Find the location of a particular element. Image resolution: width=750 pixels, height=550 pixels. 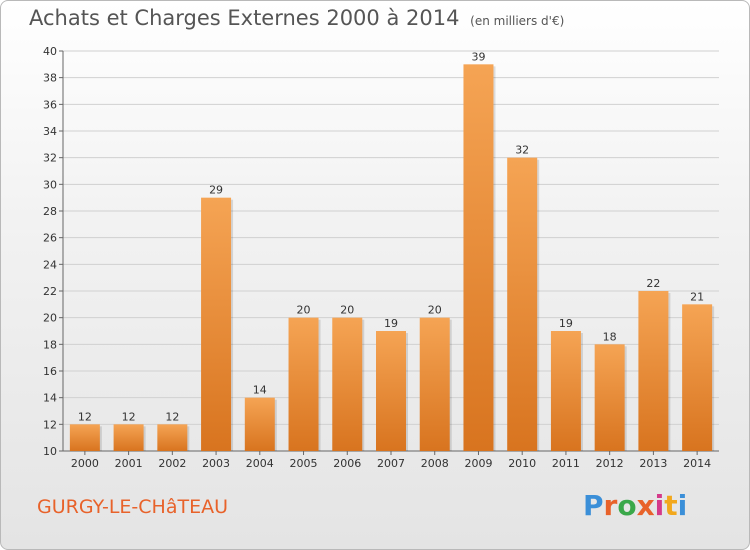

data-label: 29 is located at coordinates (216, 190).